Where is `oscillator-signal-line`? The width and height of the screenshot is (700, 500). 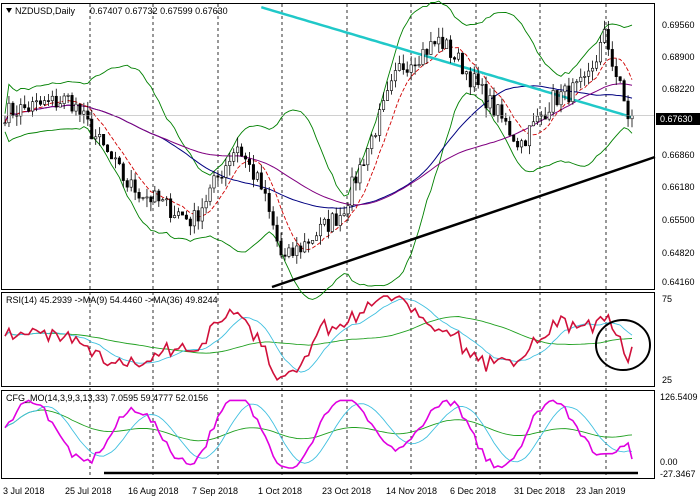 oscillator-signal-line is located at coordinates (318, 433).